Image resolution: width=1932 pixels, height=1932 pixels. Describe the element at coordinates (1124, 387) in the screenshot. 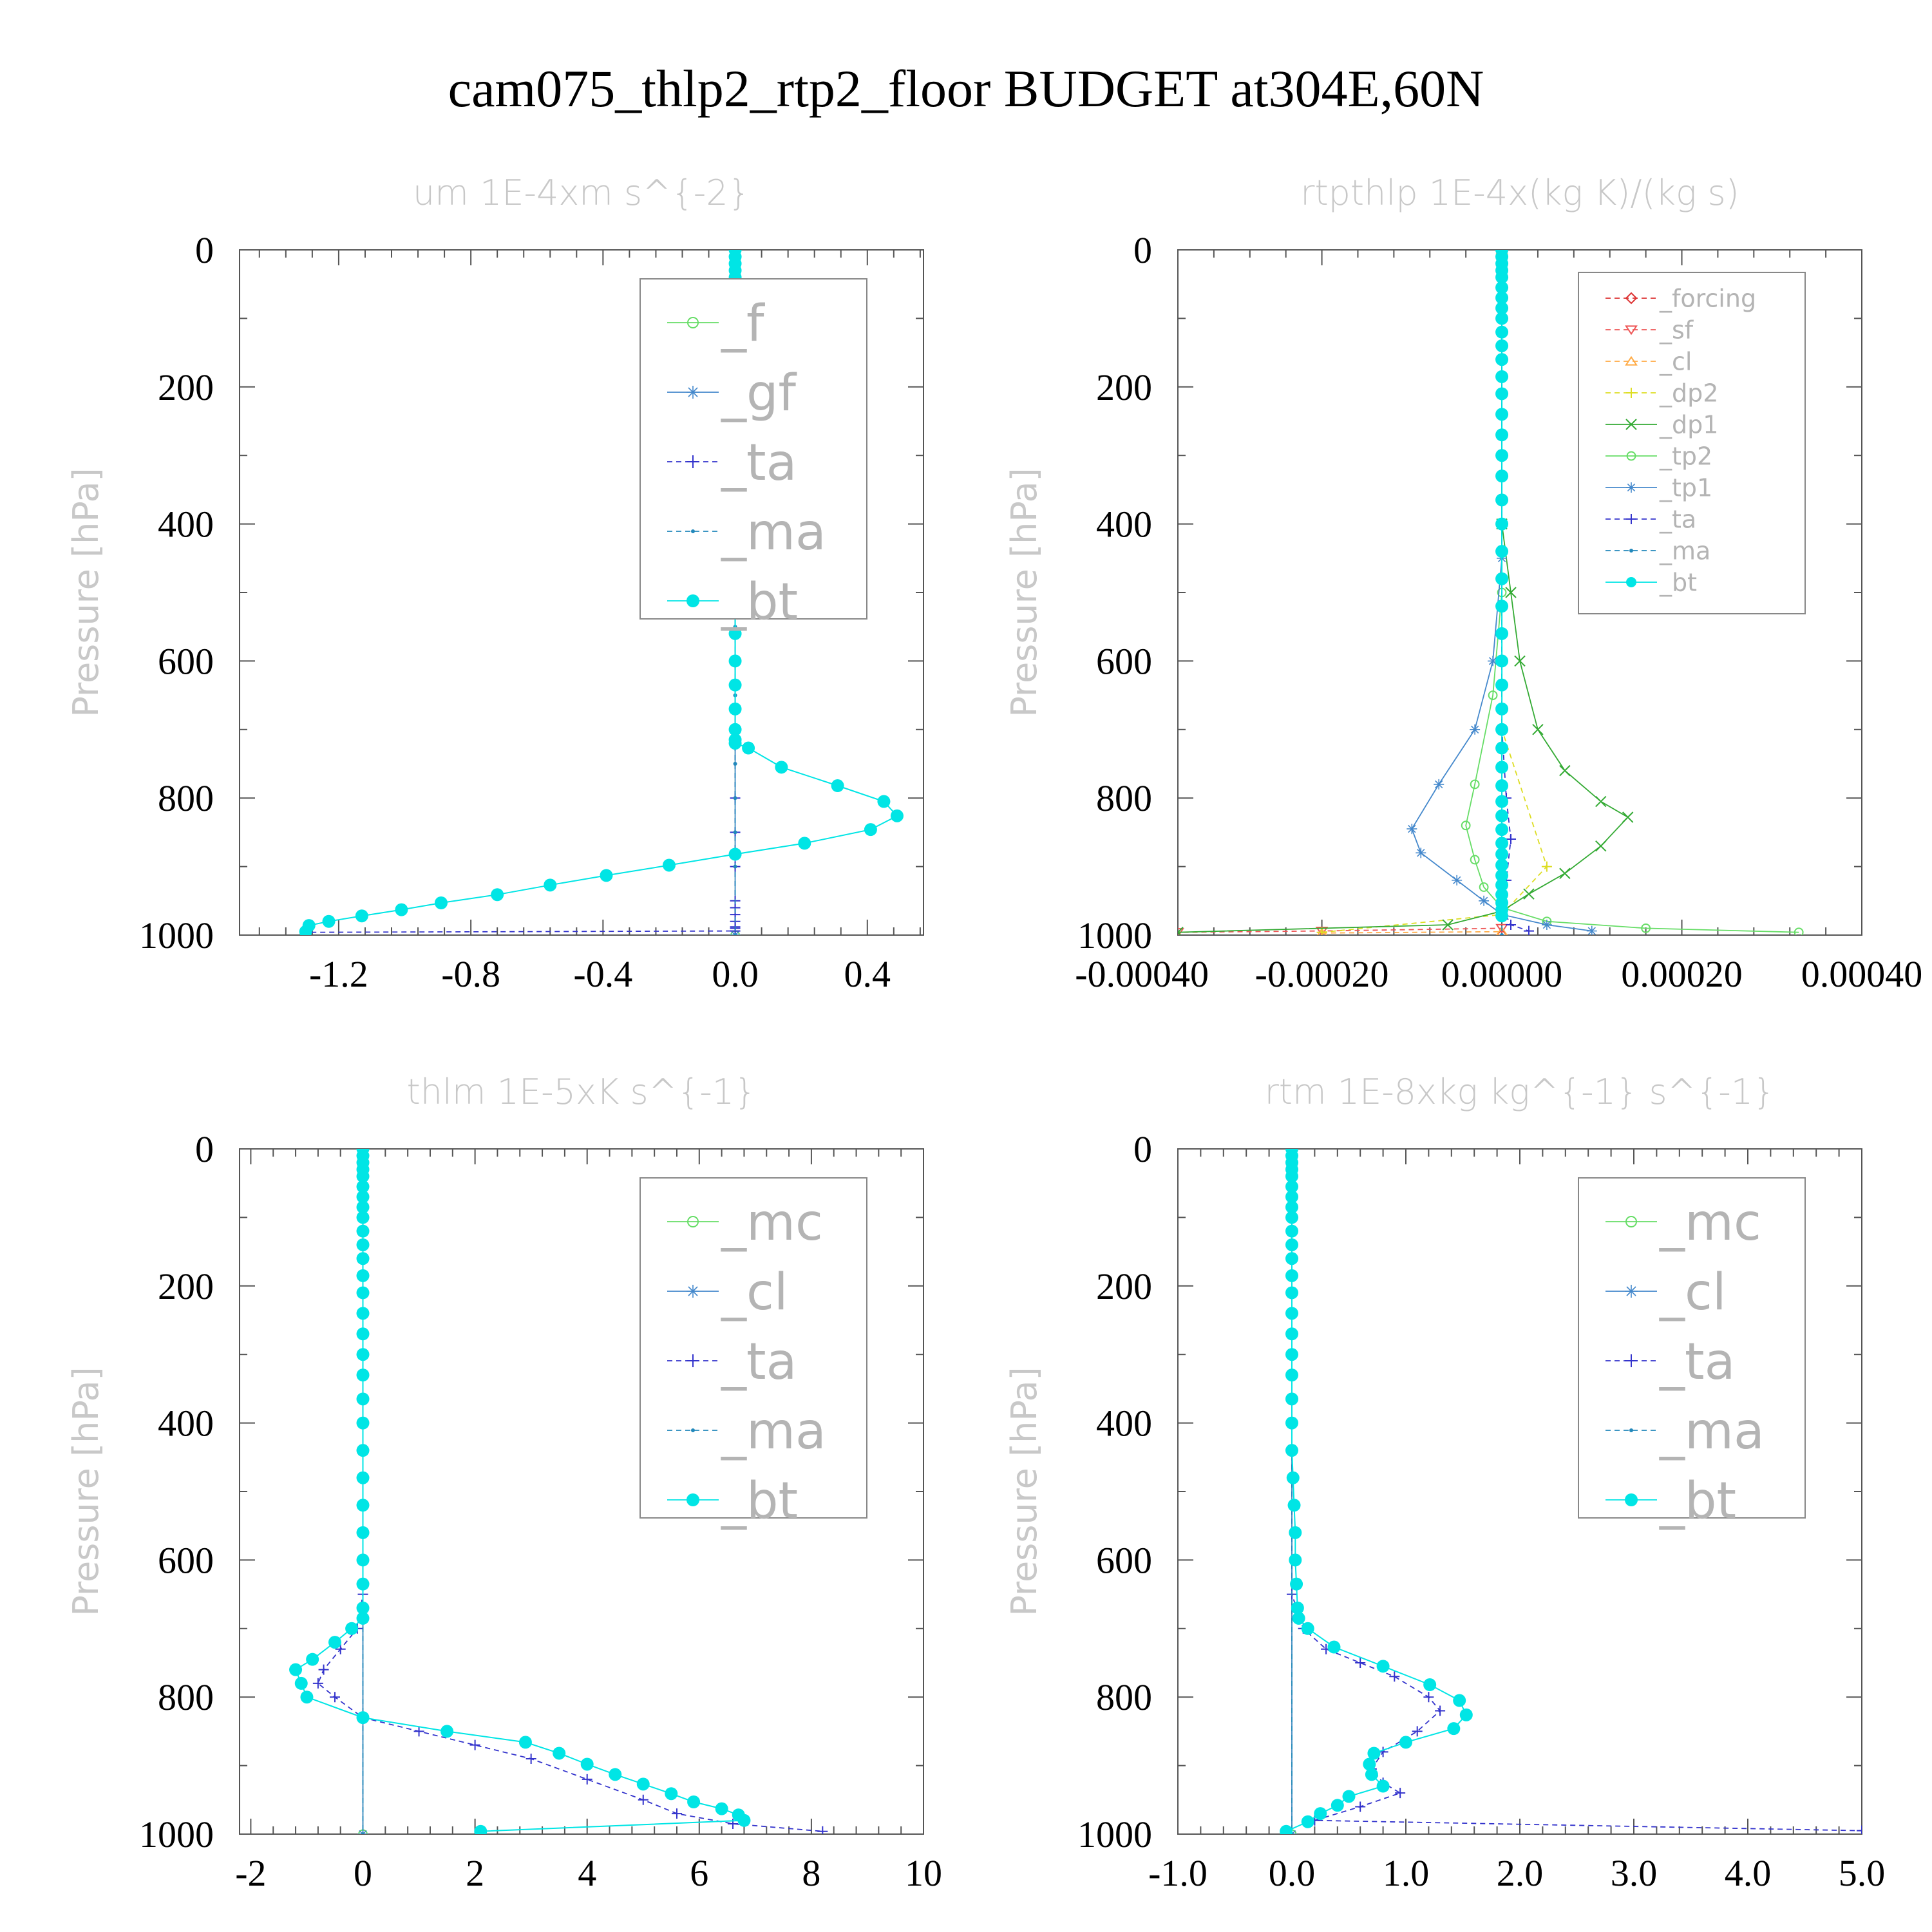

I see `y-tick-label: 200` at that location.